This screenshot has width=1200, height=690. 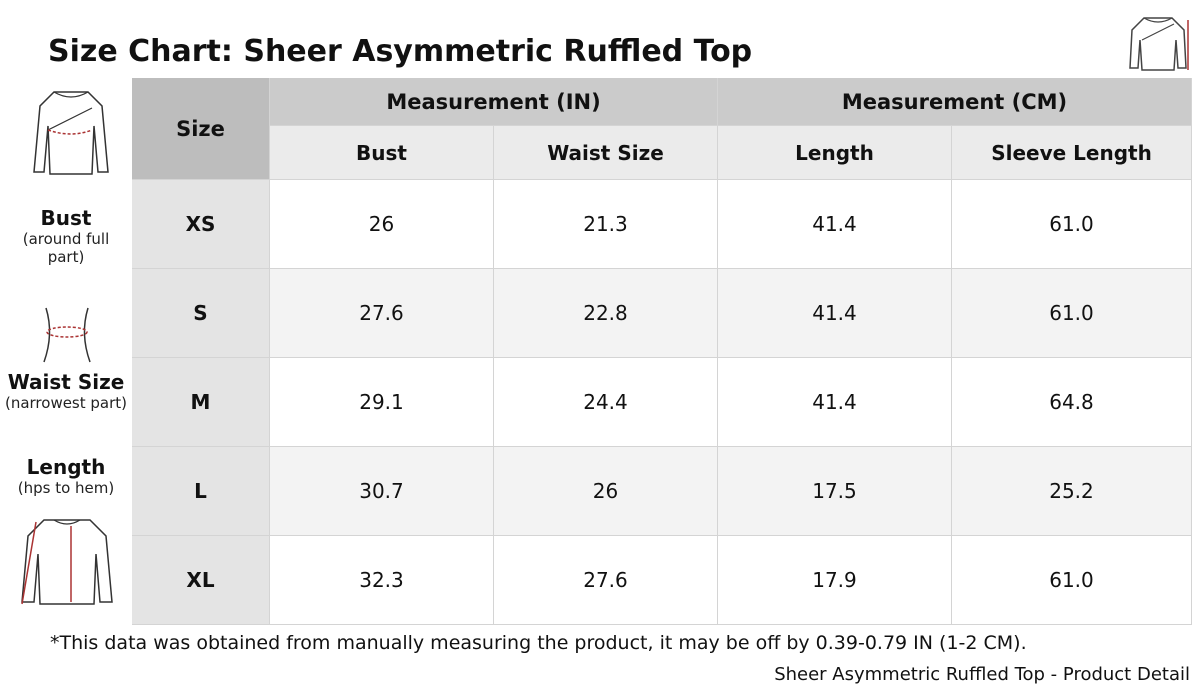 I want to click on column-header: Waist Size, so click(x=606, y=153).